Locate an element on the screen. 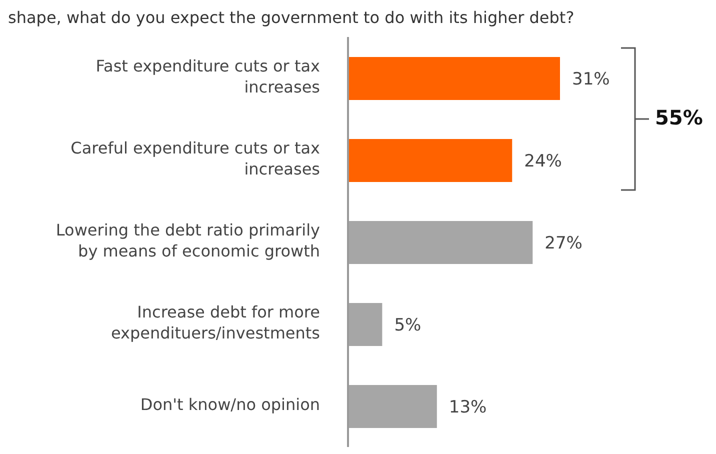 The image size is (716, 454). data-label: 24% is located at coordinates (543, 162).